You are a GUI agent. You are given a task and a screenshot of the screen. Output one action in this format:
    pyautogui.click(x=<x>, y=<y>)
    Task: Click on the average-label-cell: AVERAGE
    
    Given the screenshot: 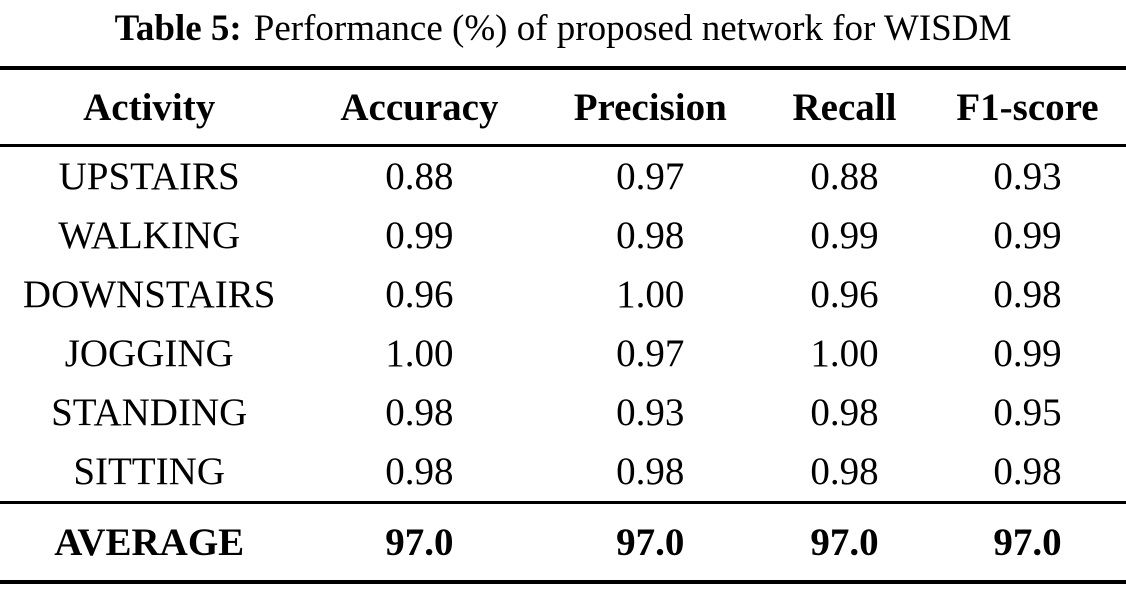 What is the action you would take?
    pyautogui.click(x=149, y=542)
    